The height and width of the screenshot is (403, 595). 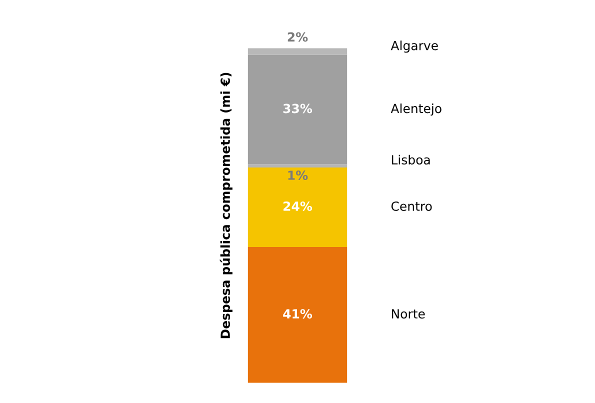 I want to click on data-label: 2%, so click(x=298, y=37).